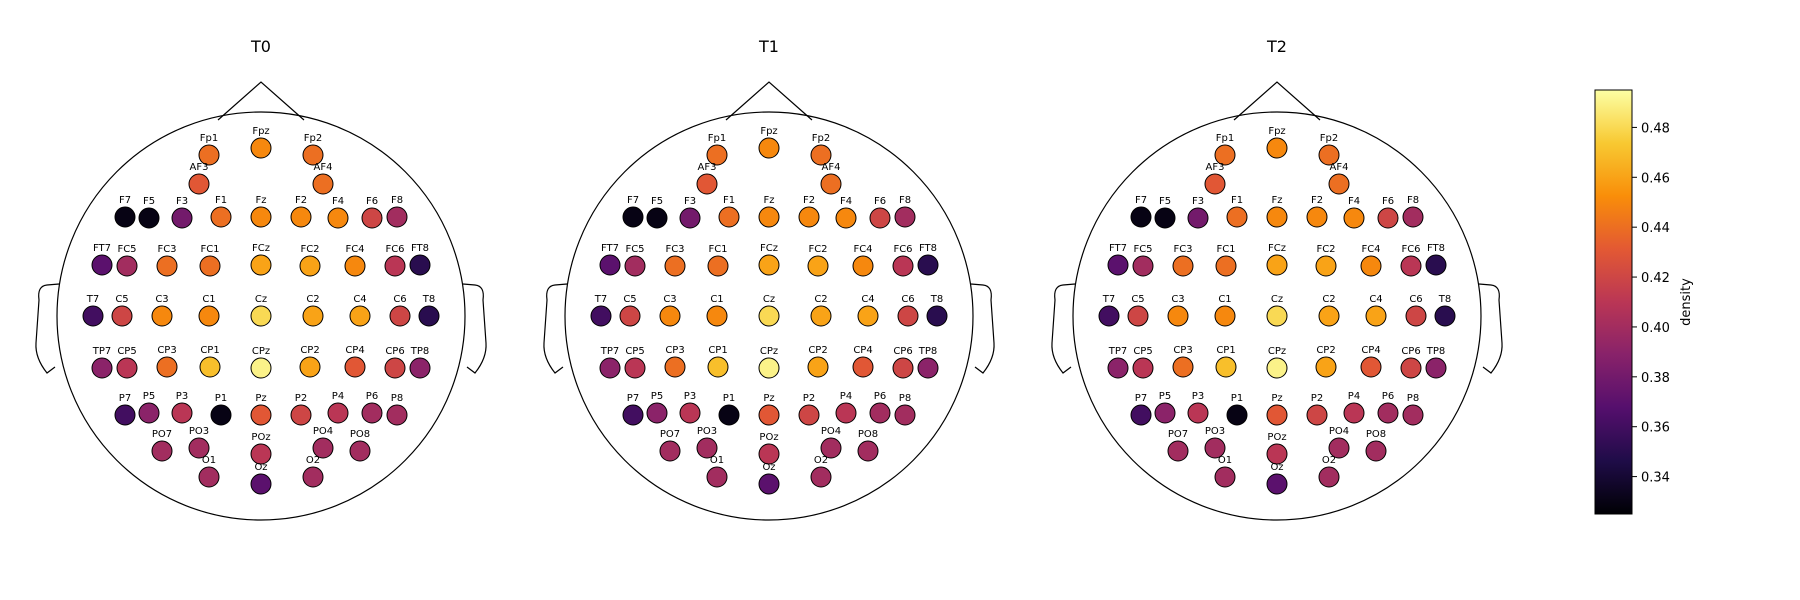  Describe the element at coordinates (260, 46) in the screenshot. I see `panel-title: T0` at that location.